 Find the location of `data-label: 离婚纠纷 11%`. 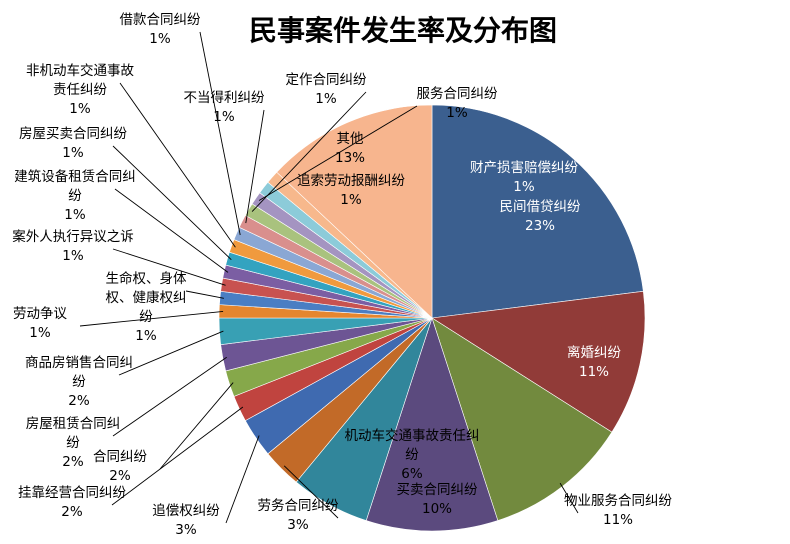

data-label: 离婚纠纷 11% is located at coordinates (594, 362).